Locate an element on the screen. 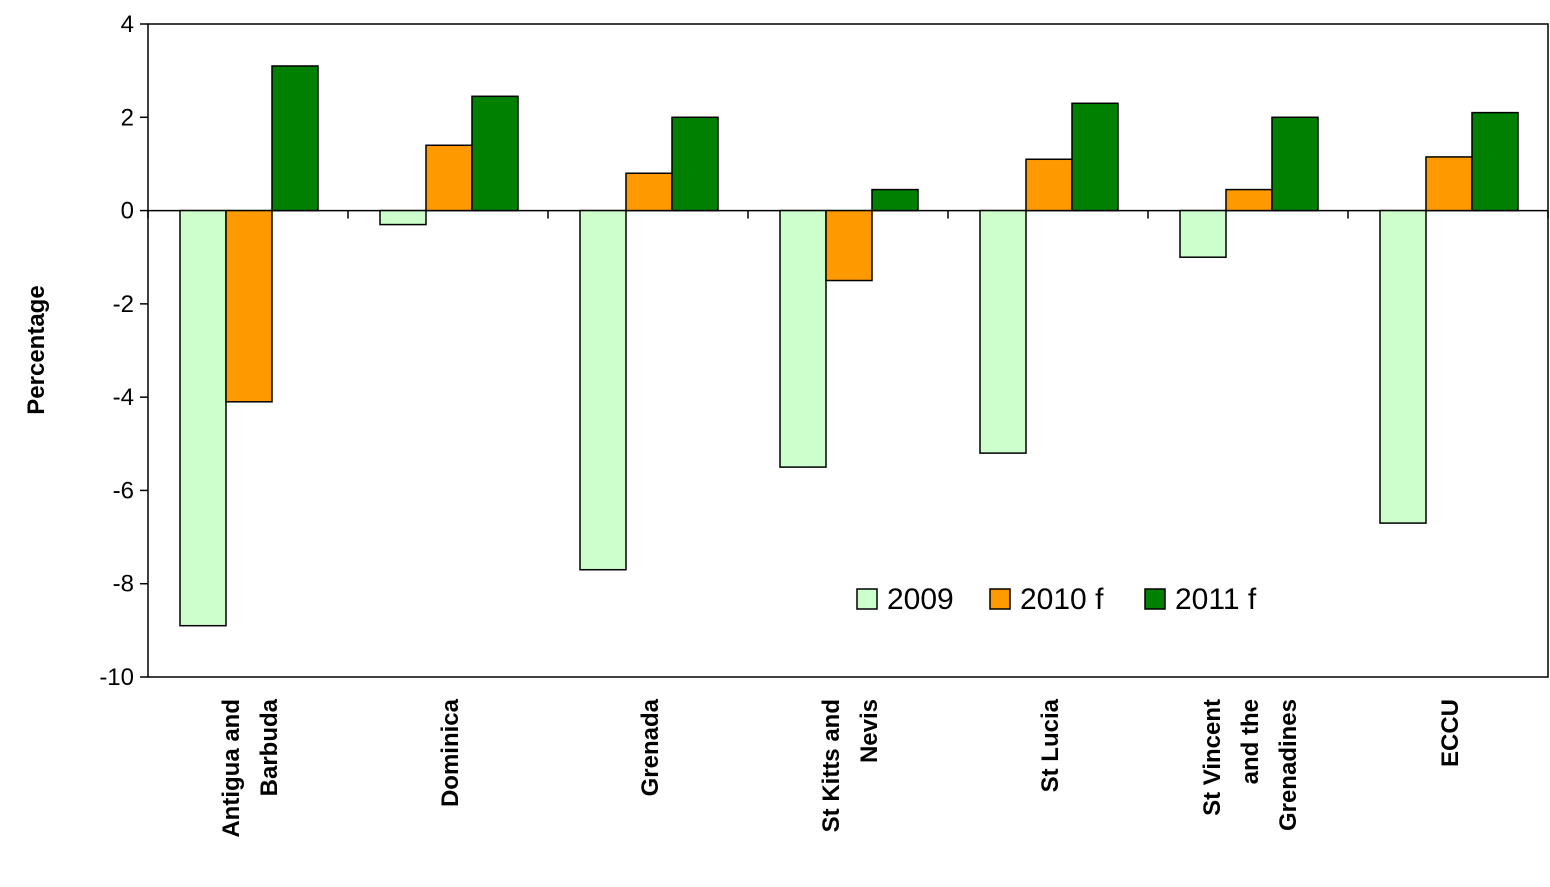 The height and width of the screenshot is (887, 1550). category-label-line: Antigua and is located at coordinates (231, 768).